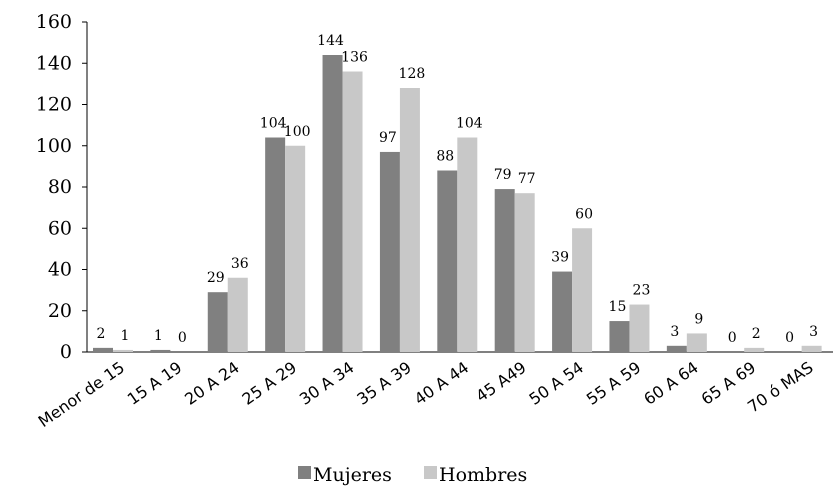 The height and width of the screenshot is (489, 833). What do you see at coordinates (60, 311) in the screenshot?
I see `y-tick-label: 20` at bounding box center [60, 311].